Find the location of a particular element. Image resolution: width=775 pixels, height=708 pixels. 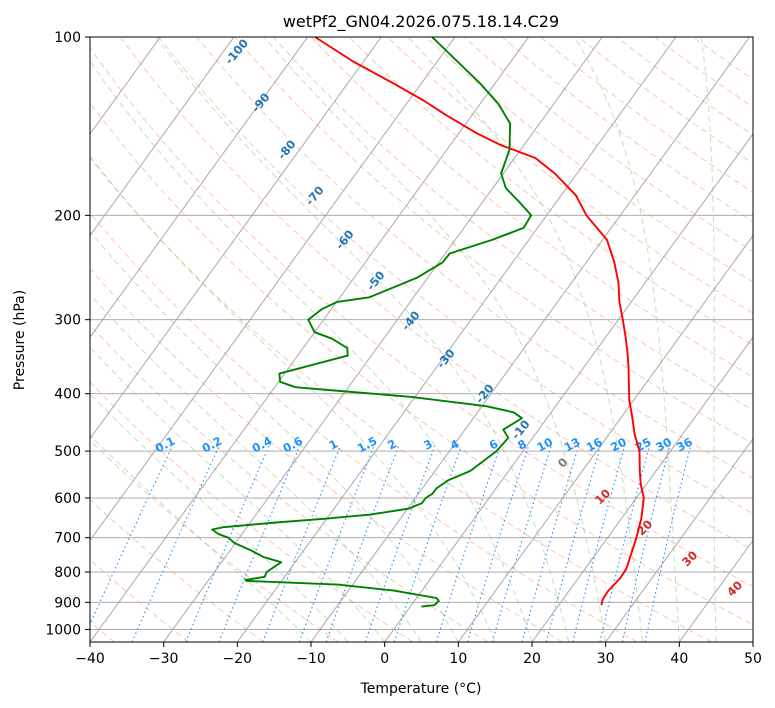

y-tick-label: 500 is located at coordinates (67, 452).